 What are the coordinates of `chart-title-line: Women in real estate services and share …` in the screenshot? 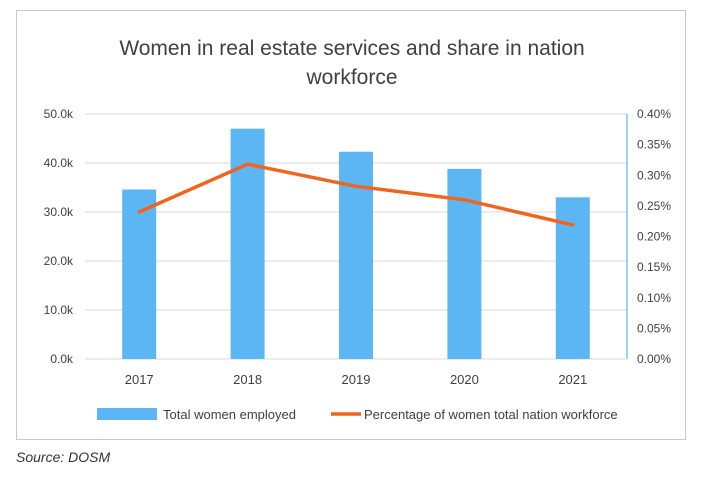 It's located at (351, 48).